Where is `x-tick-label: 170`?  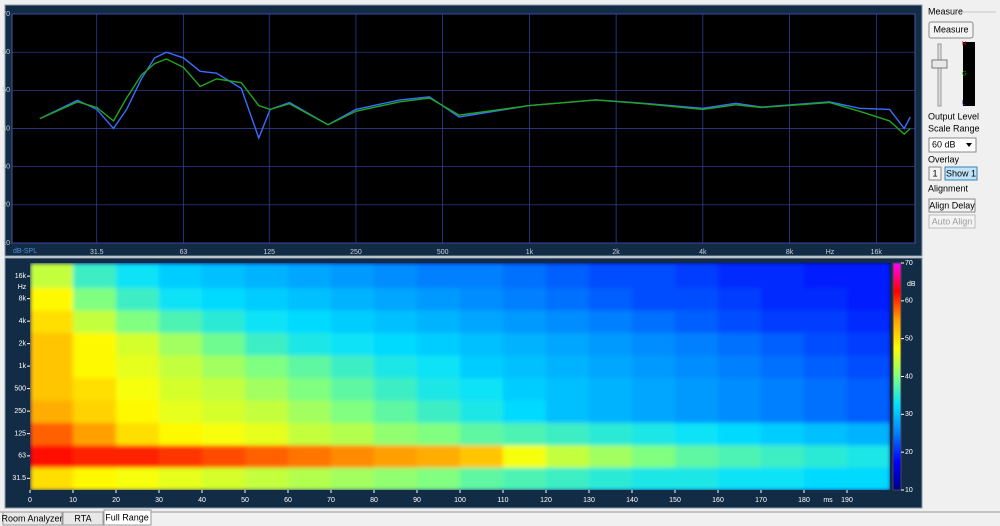
x-tick-label: 170 is located at coordinates (761, 500).